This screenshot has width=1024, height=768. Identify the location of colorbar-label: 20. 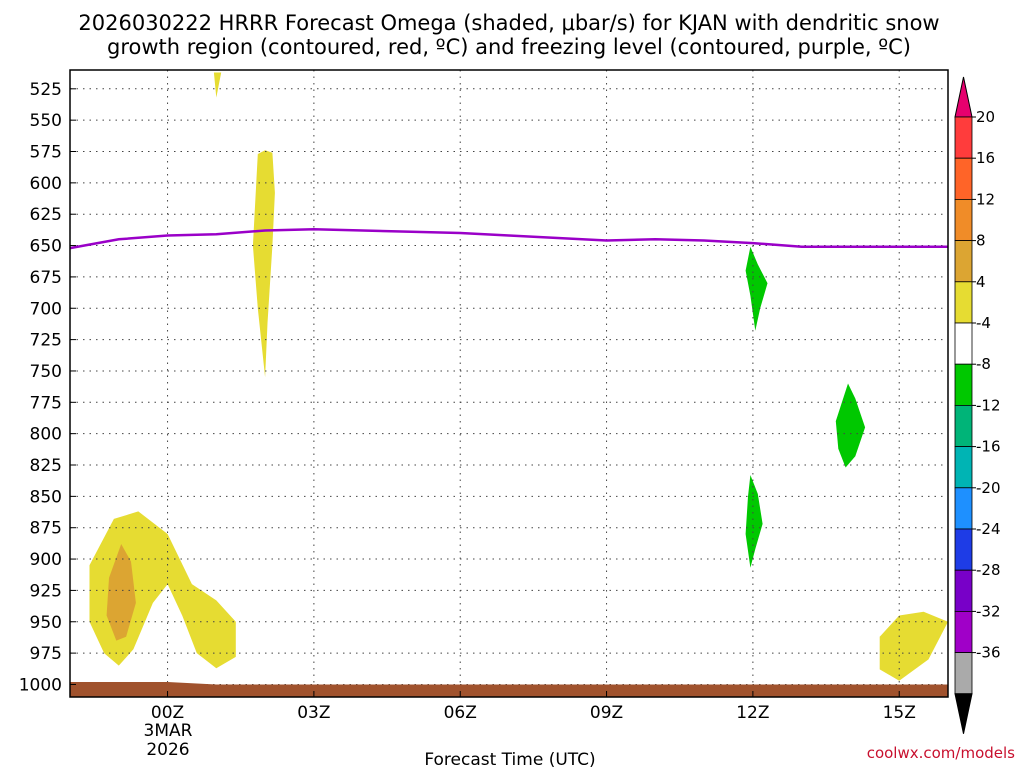
(985, 117).